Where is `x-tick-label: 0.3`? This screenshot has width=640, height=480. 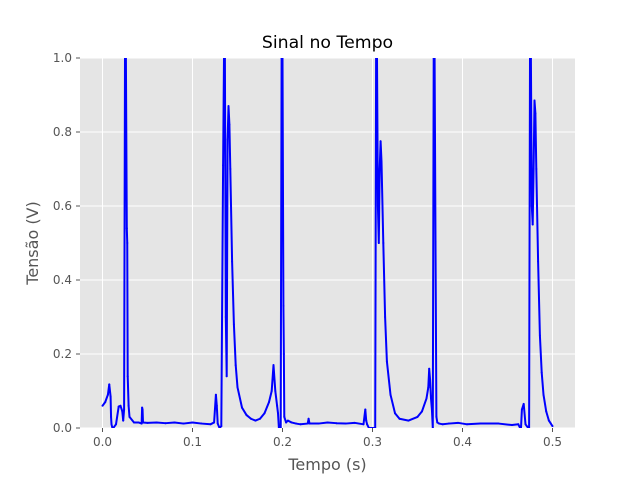 x-tick-label: 0.3 is located at coordinates (372, 442).